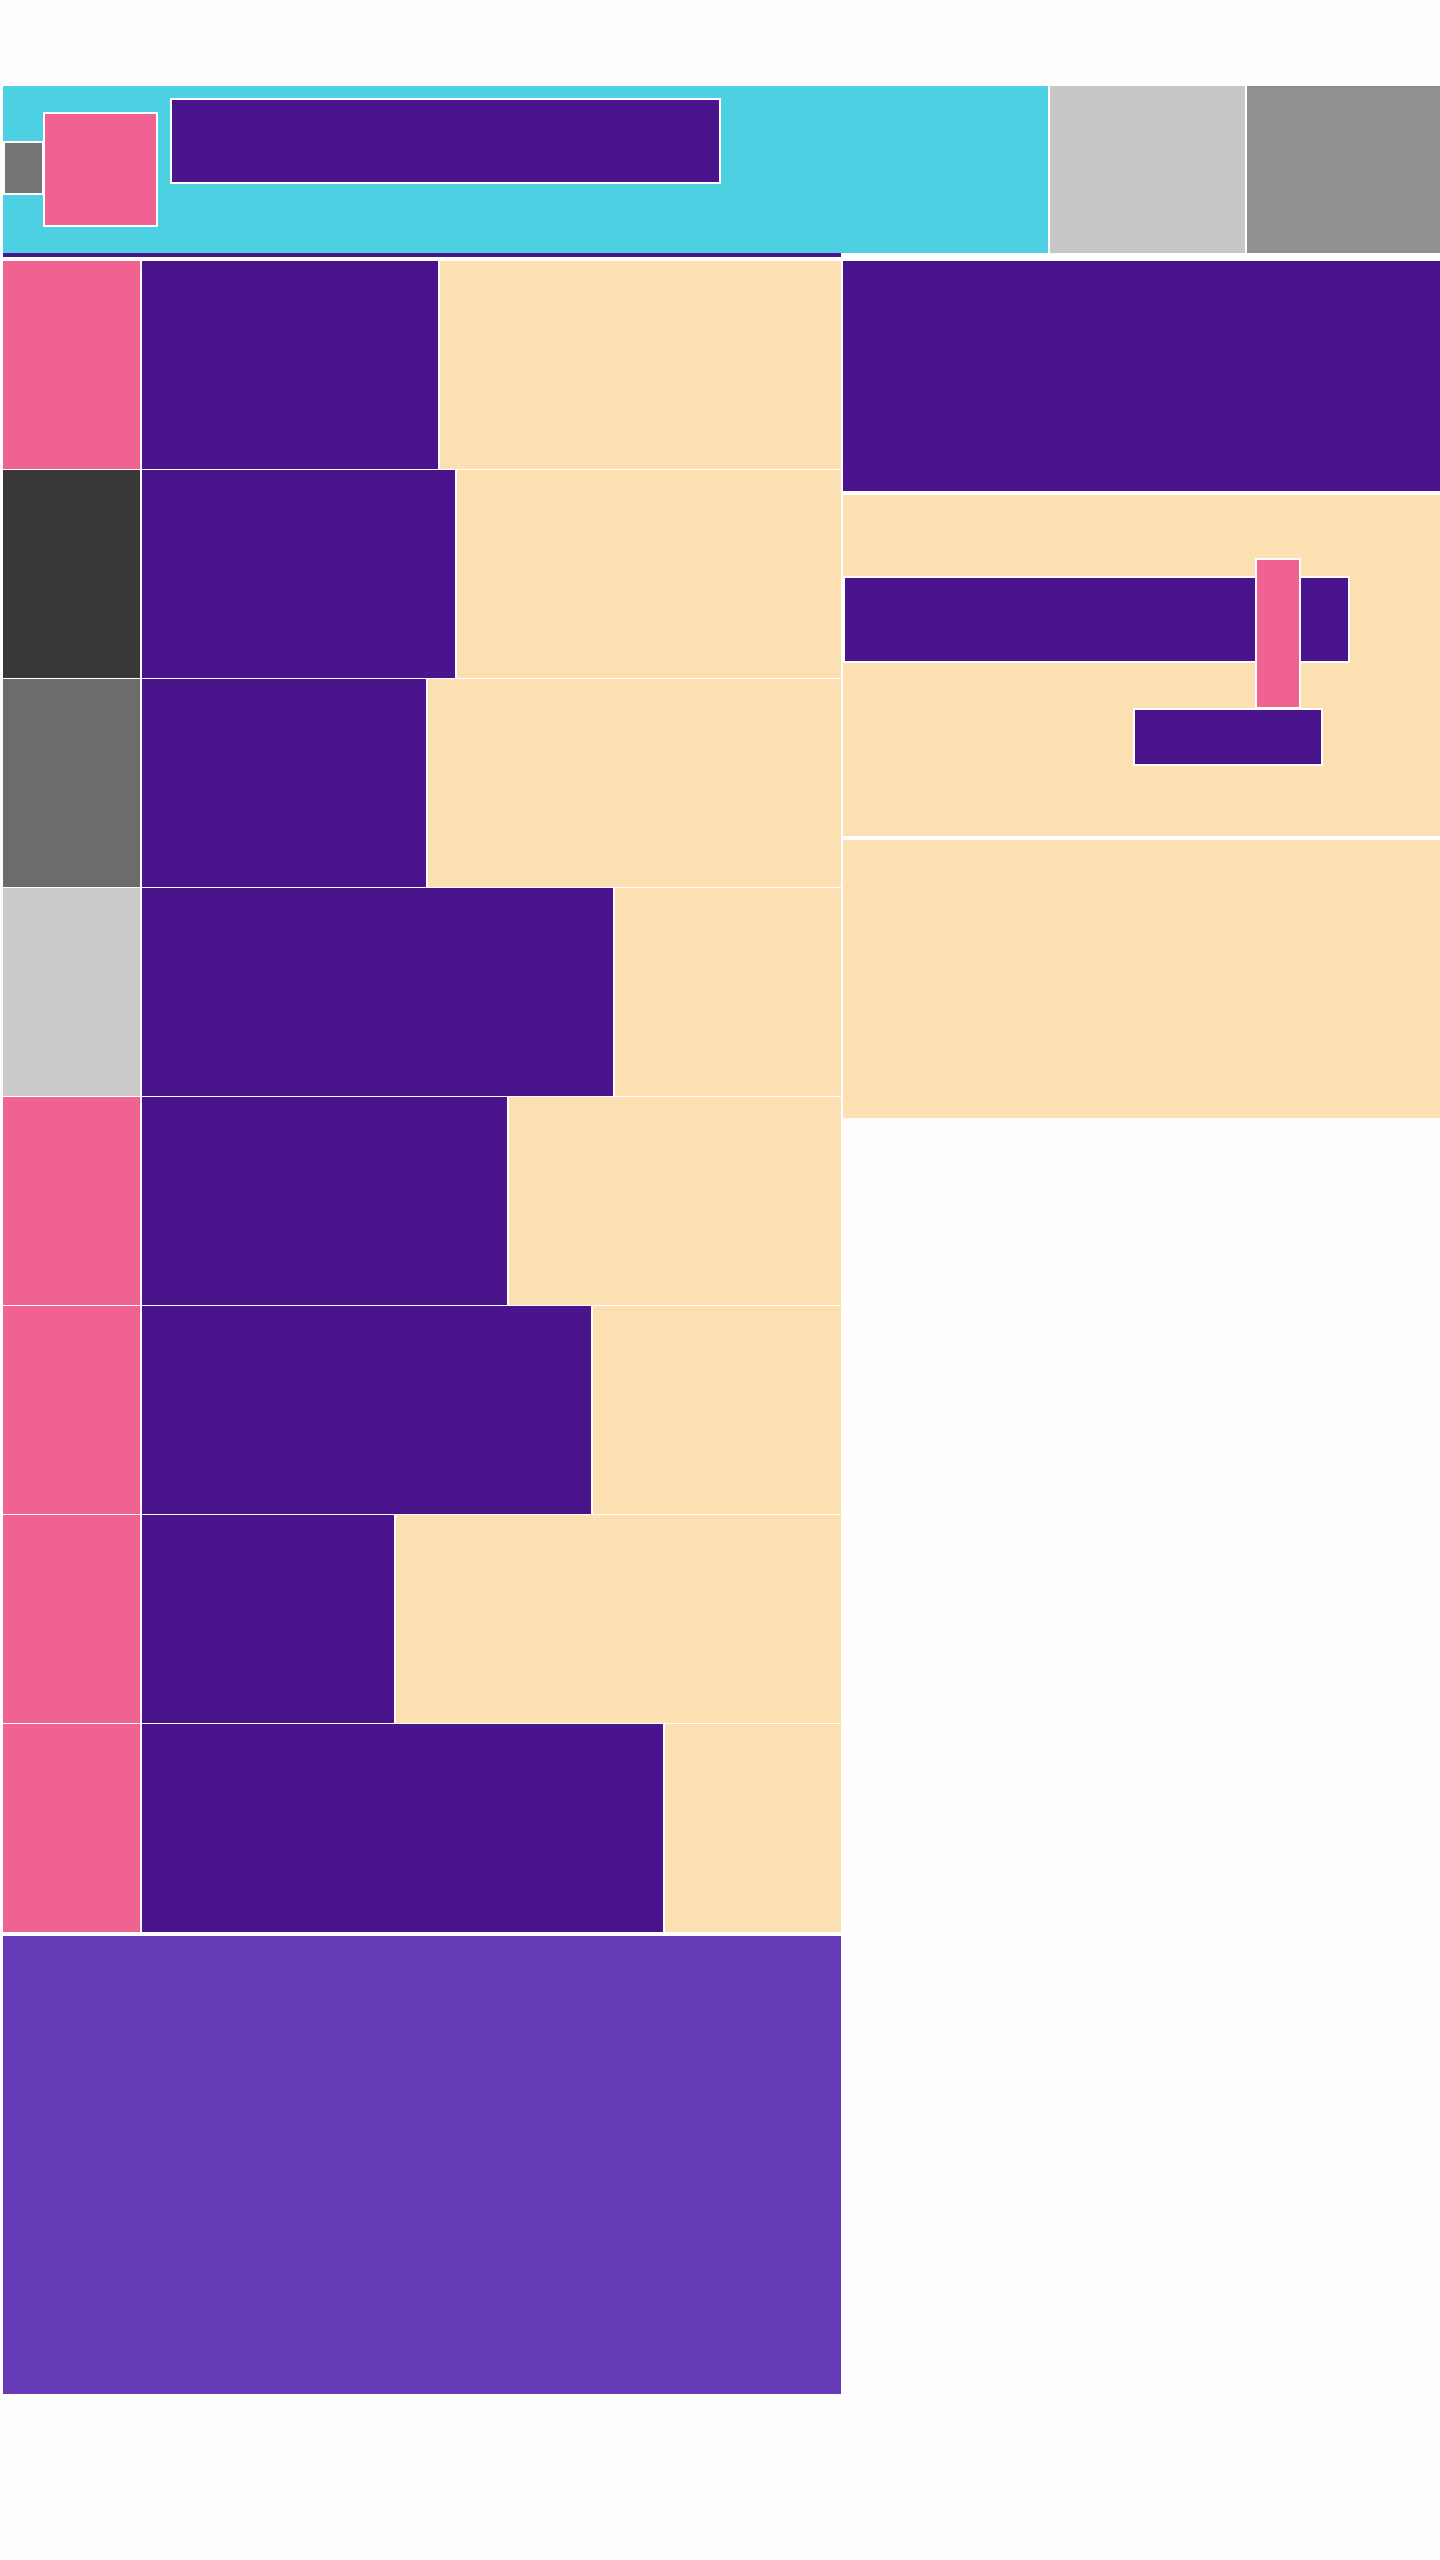  Describe the element at coordinates (422, 255) in the screenshot. I see `header-divider` at that location.